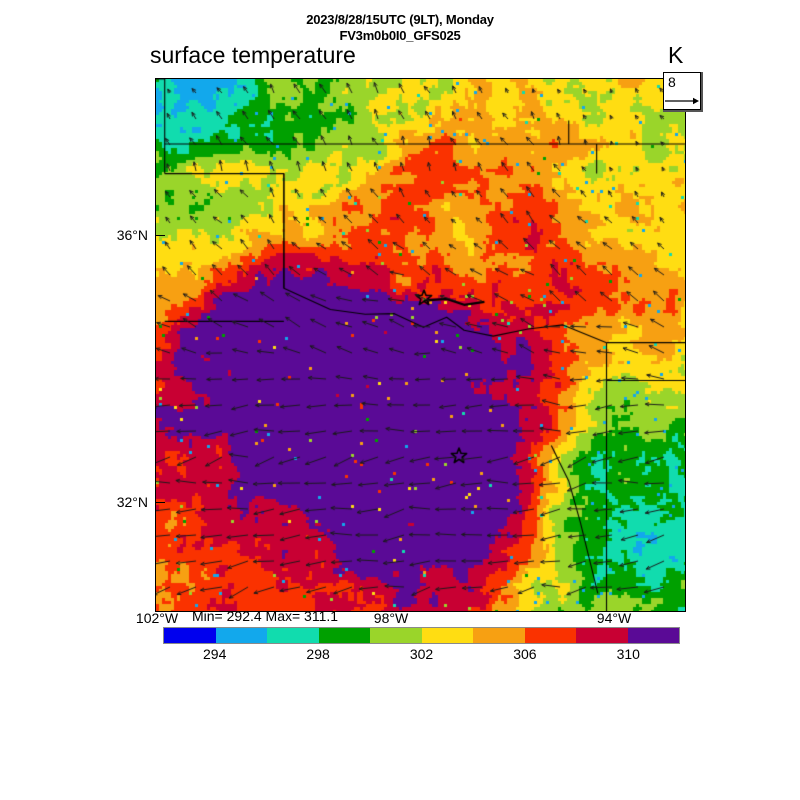 This screenshot has width=800, height=800. What do you see at coordinates (132, 235) in the screenshot?
I see `lat-tick-label-36N: 36°N` at bounding box center [132, 235].